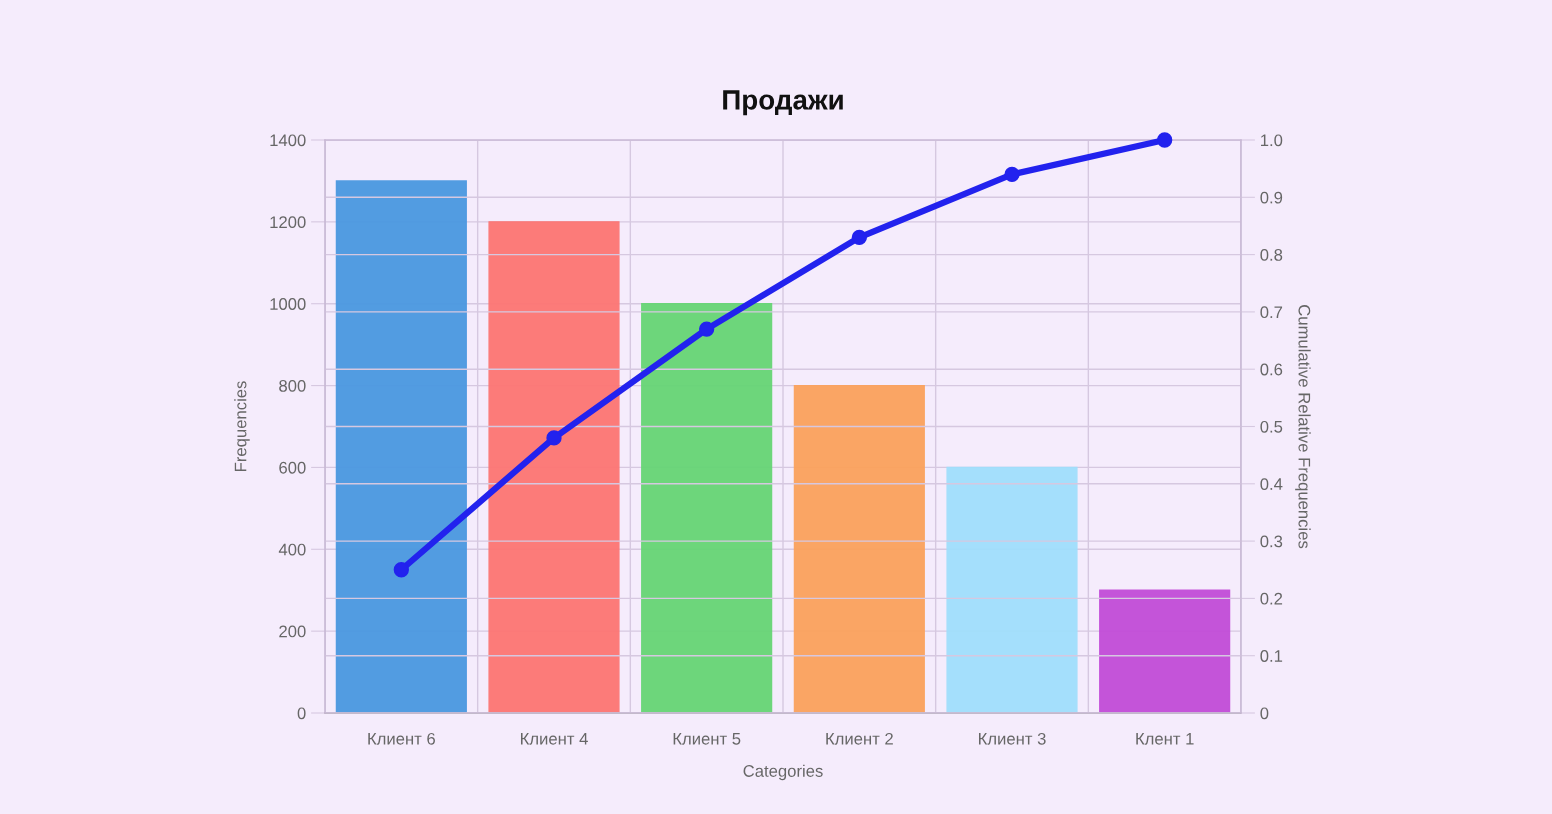 The width and height of the screenshot is (1552, 814). What do you see at coordinates (1271, 484) in the screenshot?
I see `y2-tick-label: 0.4` at bounding box center [1271, 484].